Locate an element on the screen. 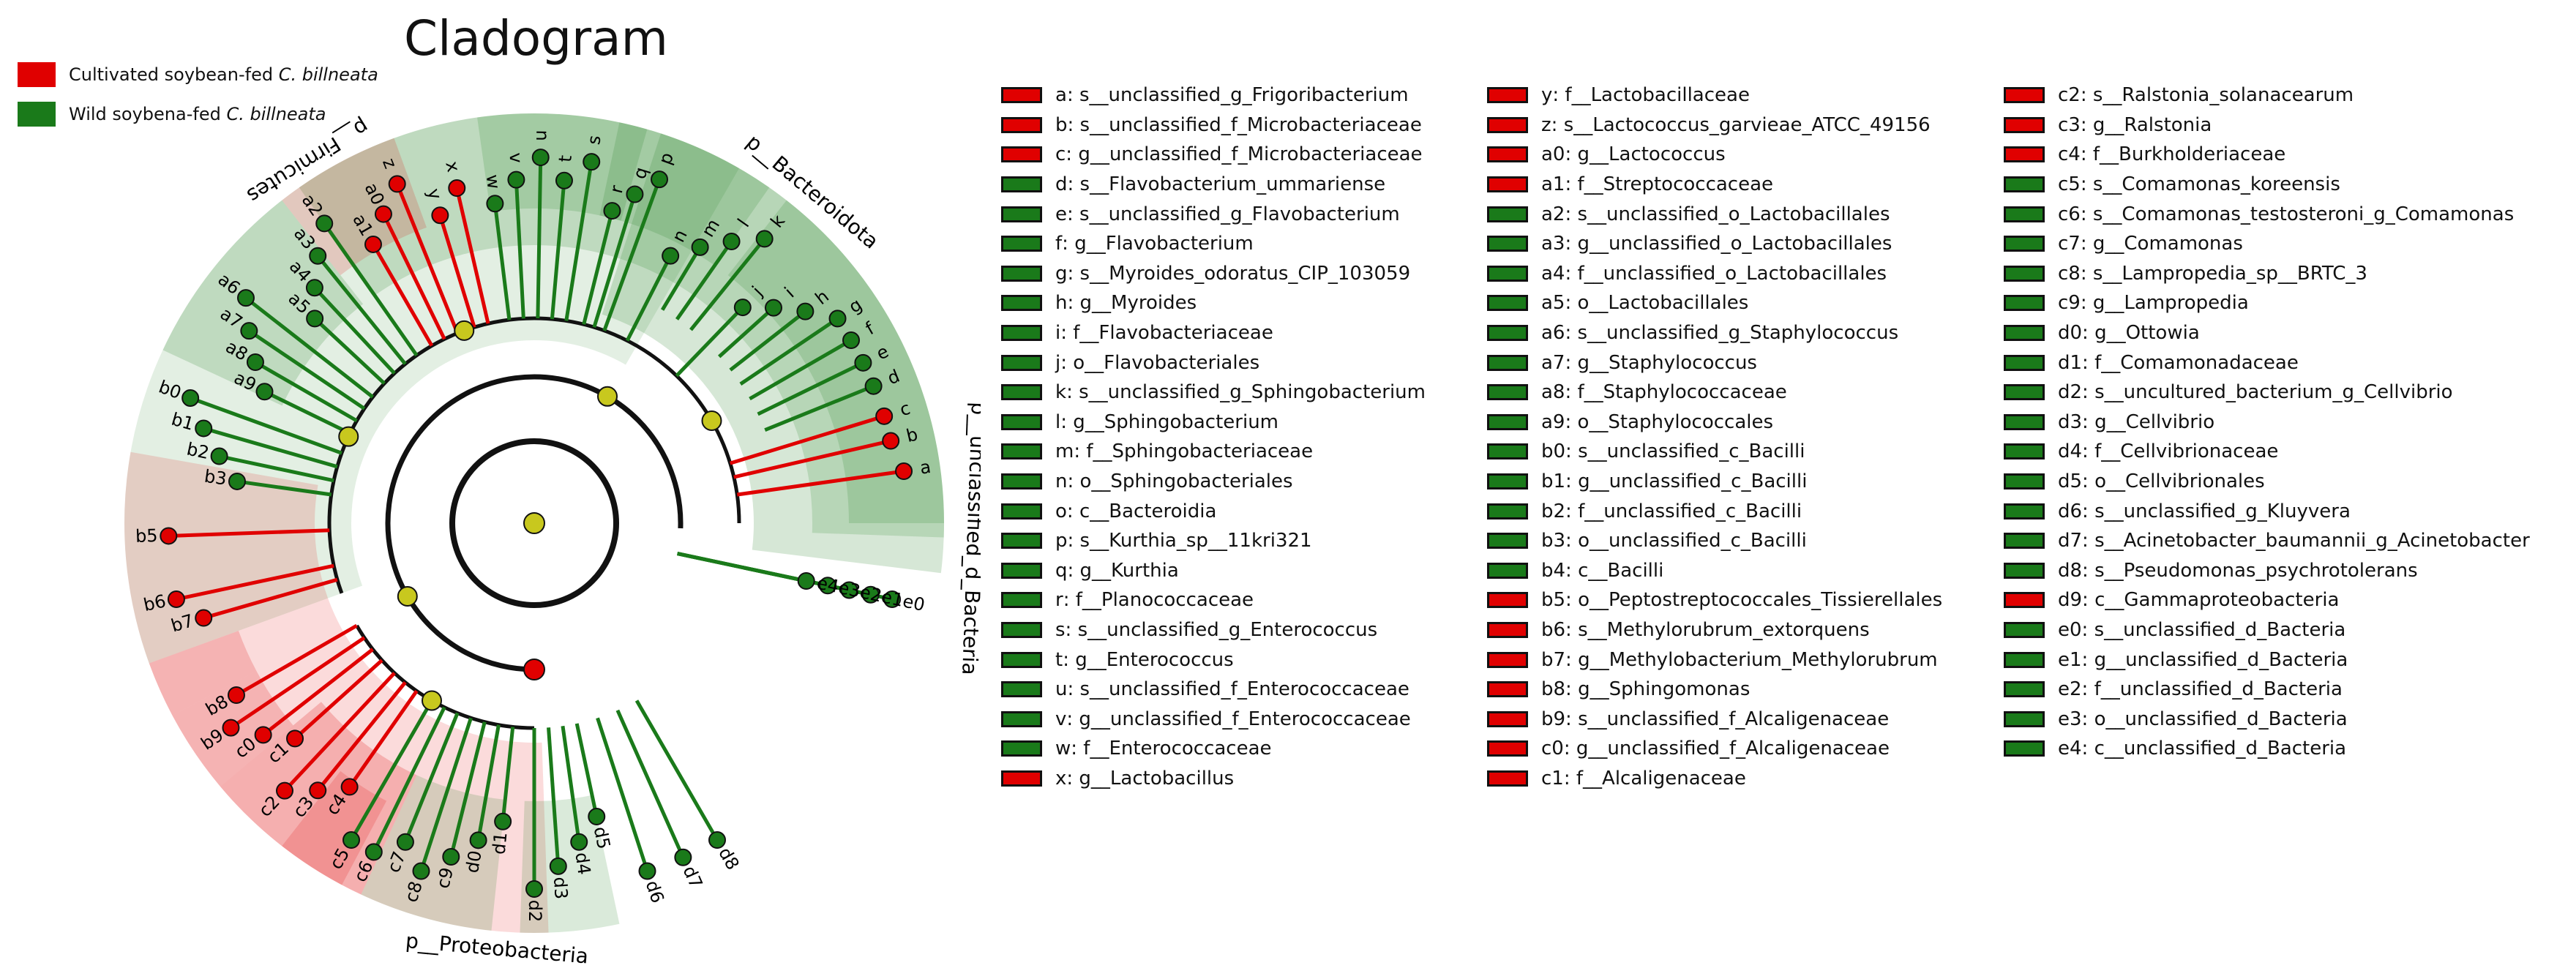  taxon-name: s__unclassified_o_Lactobacillales is located at coordinates (1733, 214).